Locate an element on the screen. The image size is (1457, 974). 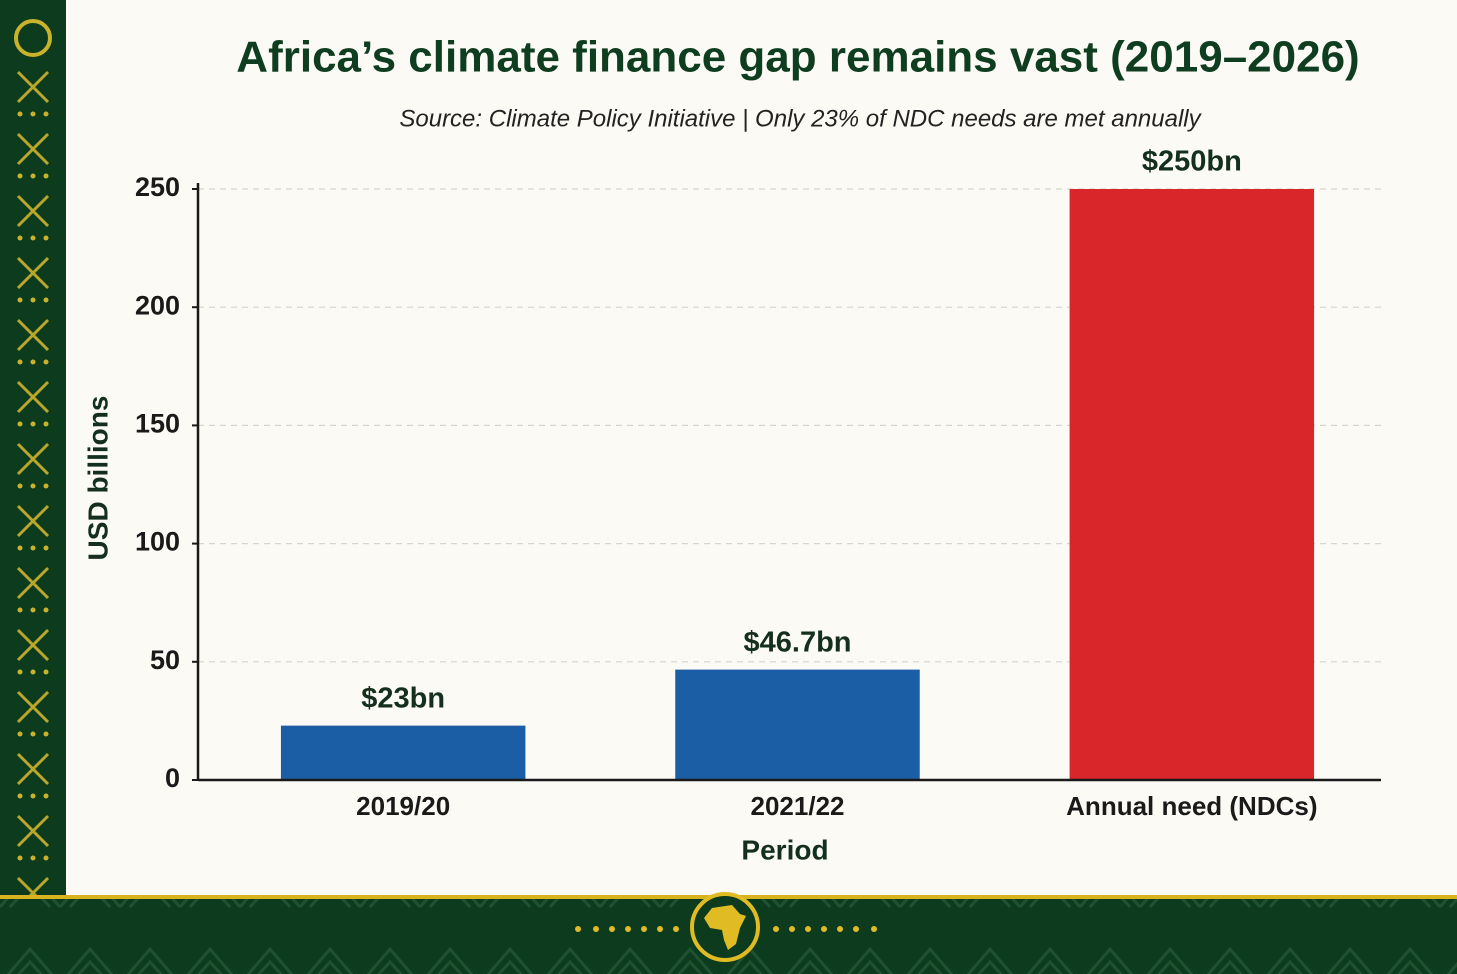
x-tick-label: 2021/22 is located at coordinates (798, 806).